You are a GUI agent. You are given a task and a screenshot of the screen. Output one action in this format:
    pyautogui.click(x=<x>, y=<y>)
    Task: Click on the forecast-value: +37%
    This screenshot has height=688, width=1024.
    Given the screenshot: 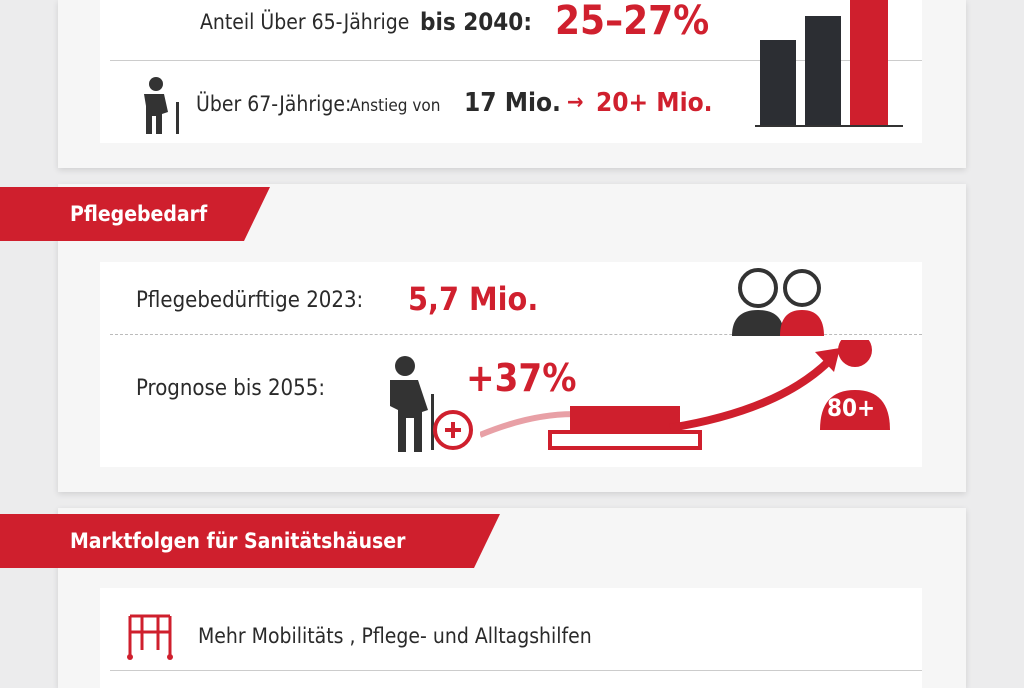 What is the action you would take?
    pyautogui.click(x=521, y=378)
    